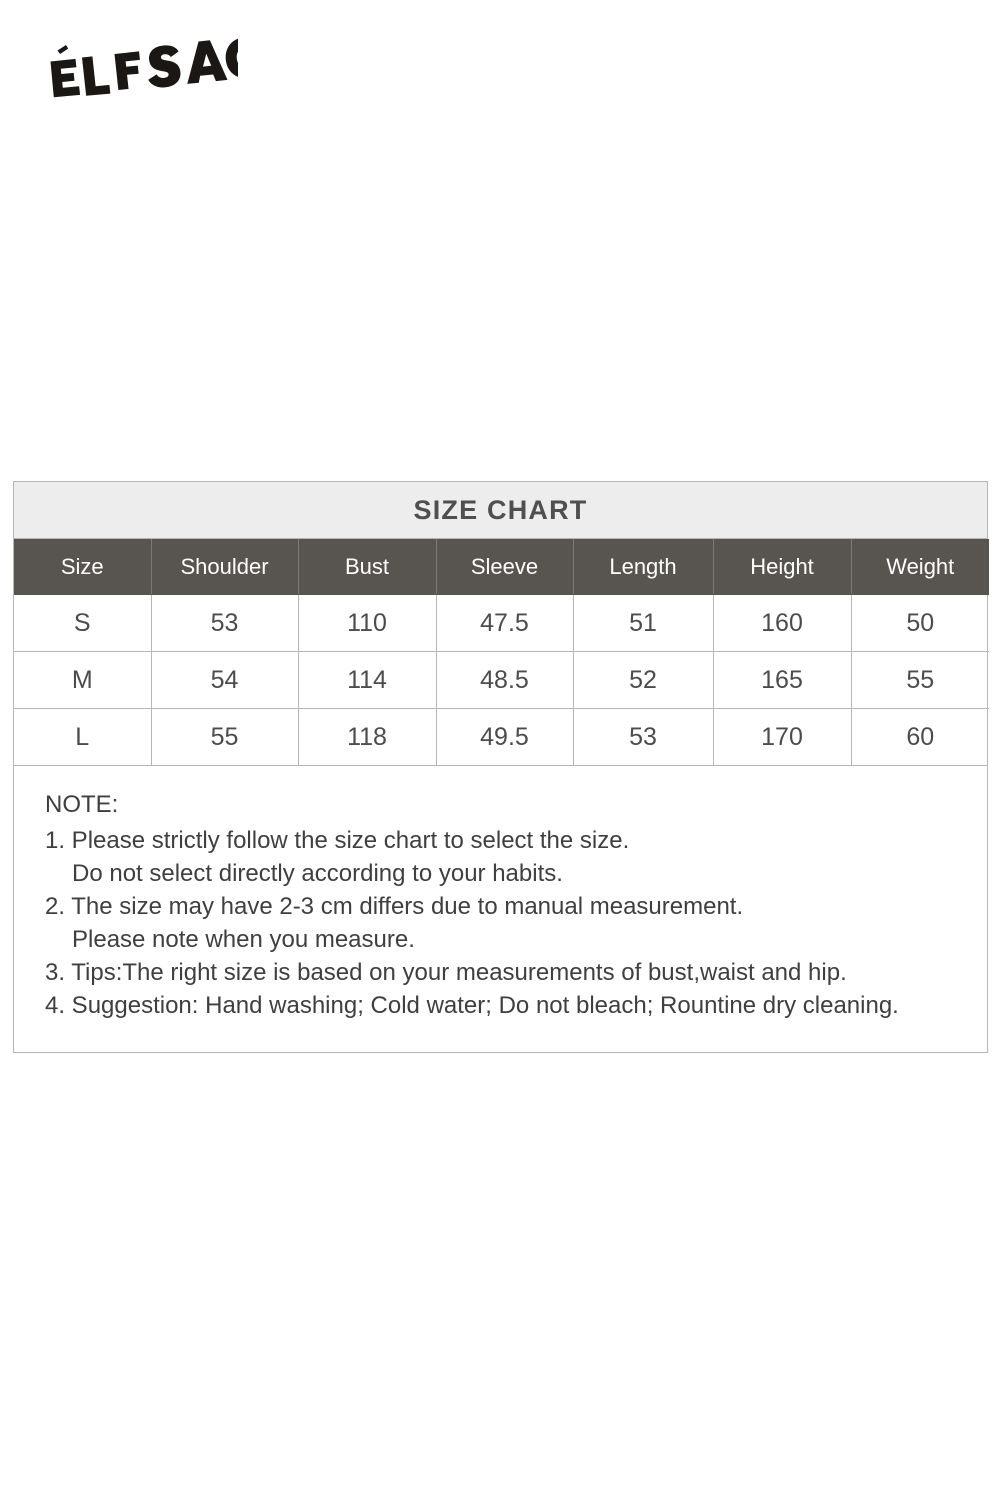  I want to click on cell-height: 165, so click(782, 680).